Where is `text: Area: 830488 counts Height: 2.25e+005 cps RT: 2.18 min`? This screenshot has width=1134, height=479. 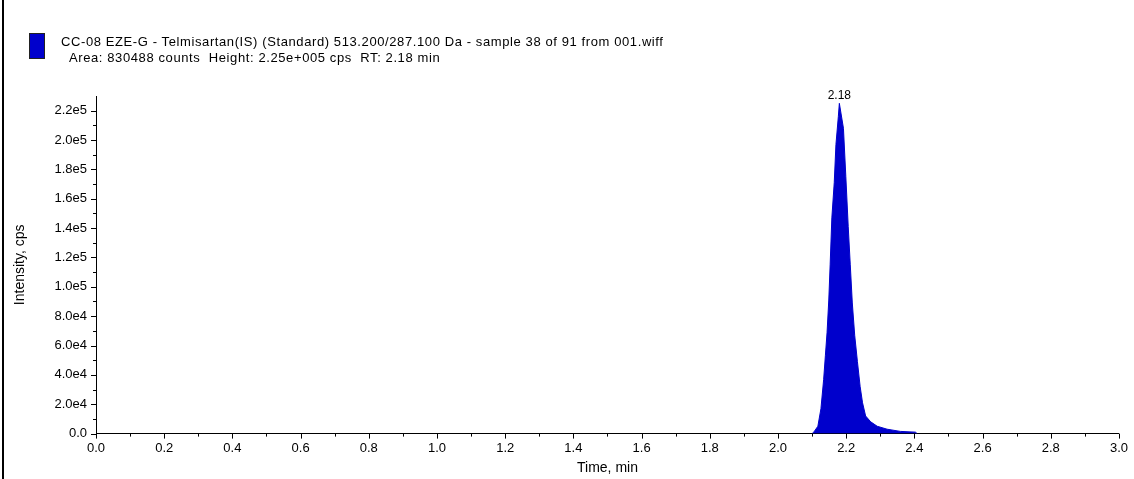 text: Area: 830488 counts Height: 2.25e+005 cps RT: 2.18 min is located at coordinates (255, 58).